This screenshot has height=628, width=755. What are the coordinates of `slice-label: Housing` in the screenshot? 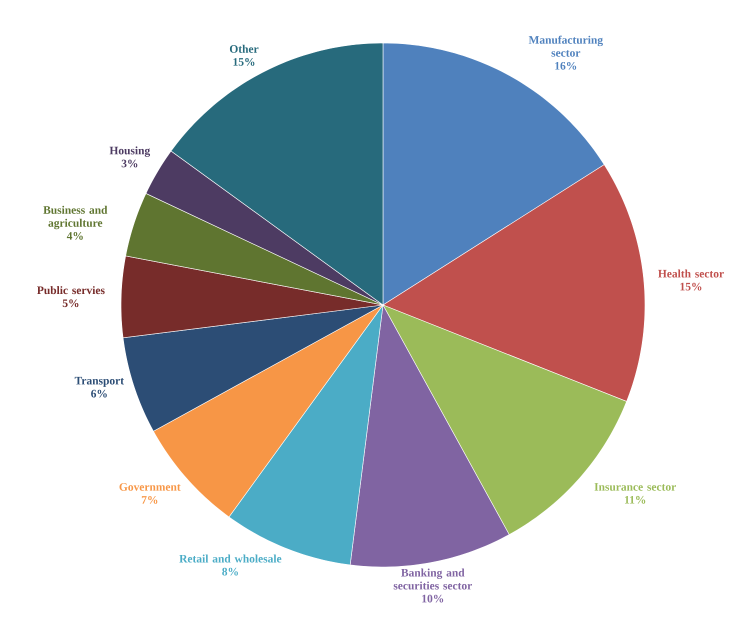 It's located at (130, 151).